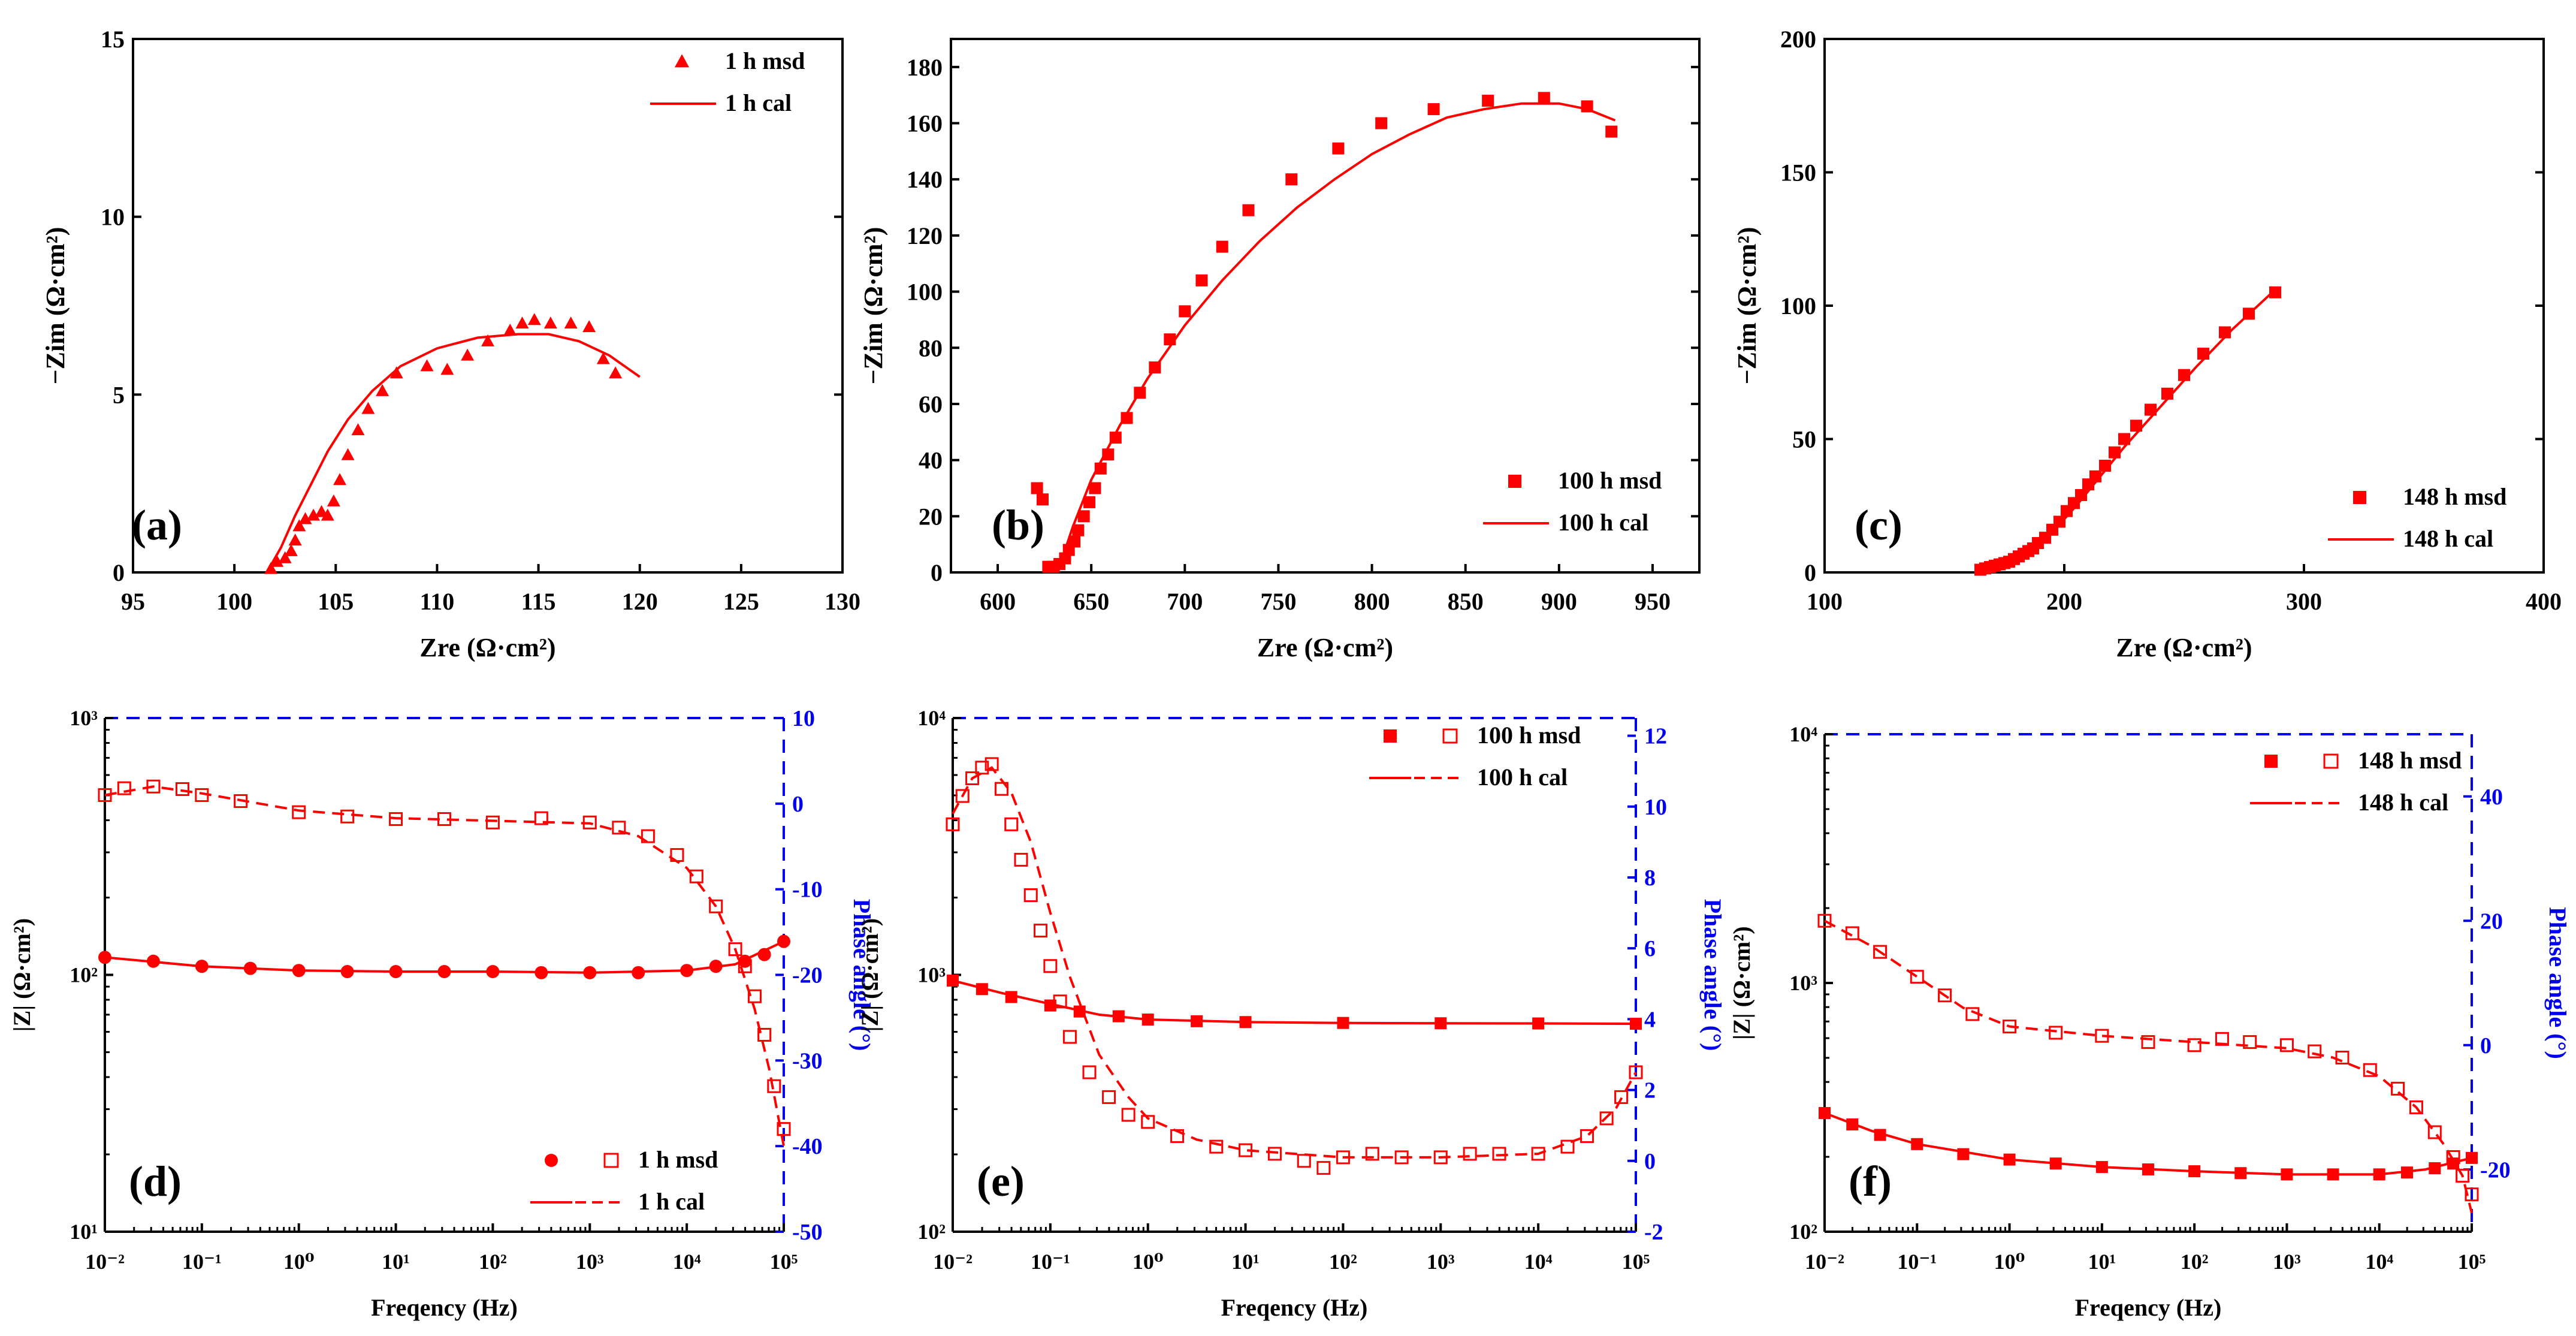 The height and width of the screenshot is (1336, 2576). What do you see at coordinates (1466, 601) in the screenshot?
I see `x-tick-label: 850` at bounding box center [1466, 601].